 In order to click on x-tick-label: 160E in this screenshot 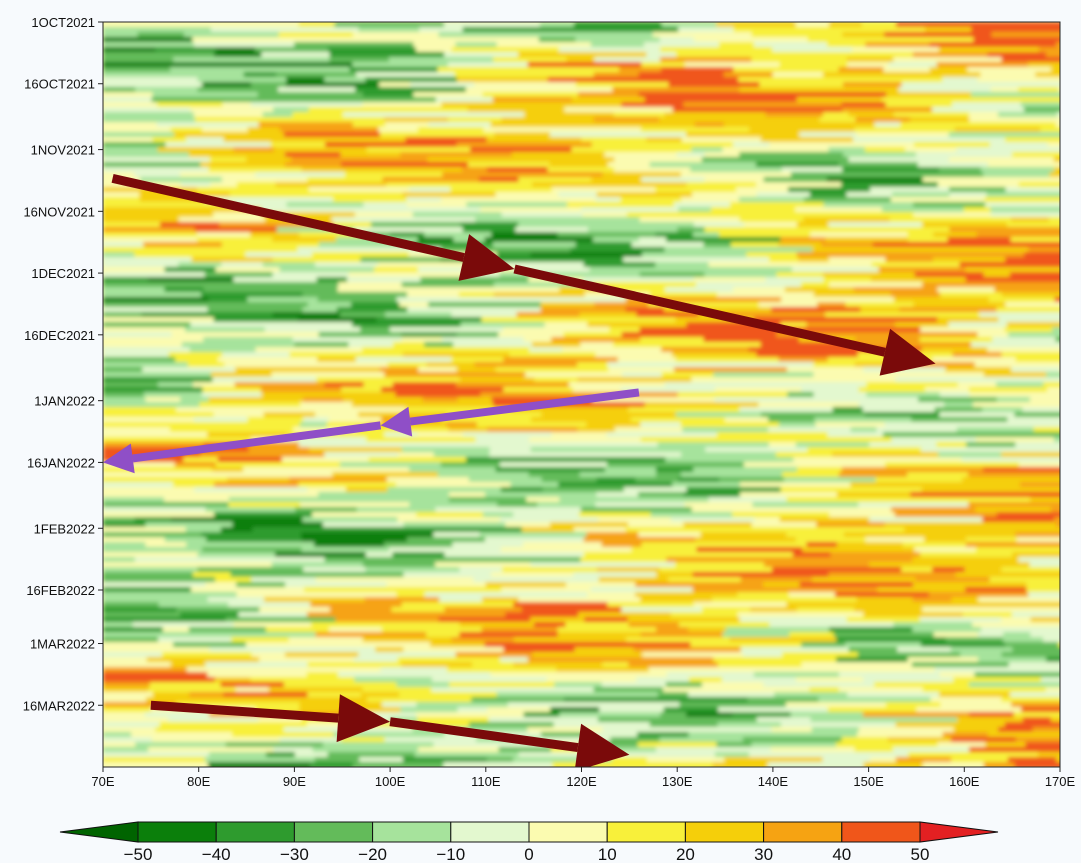, I will do `click(964, 781)`.